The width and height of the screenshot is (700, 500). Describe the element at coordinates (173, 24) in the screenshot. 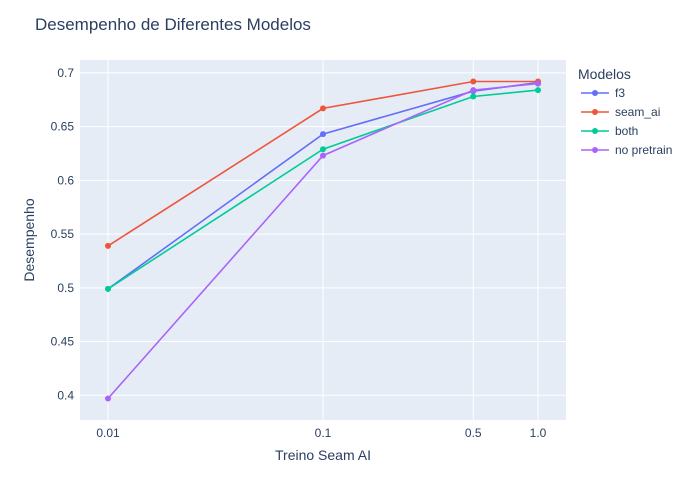

I see `chart-title: Desempenho de Diferentes Modelos` at that location.